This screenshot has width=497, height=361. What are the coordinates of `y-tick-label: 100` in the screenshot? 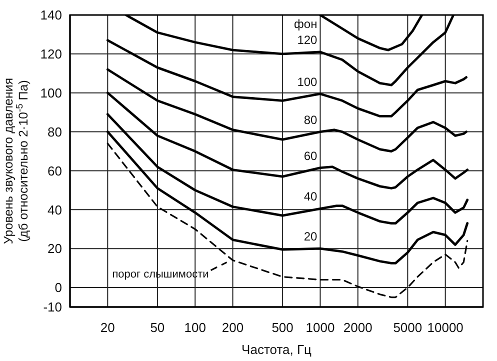 It's located at (51, 92).